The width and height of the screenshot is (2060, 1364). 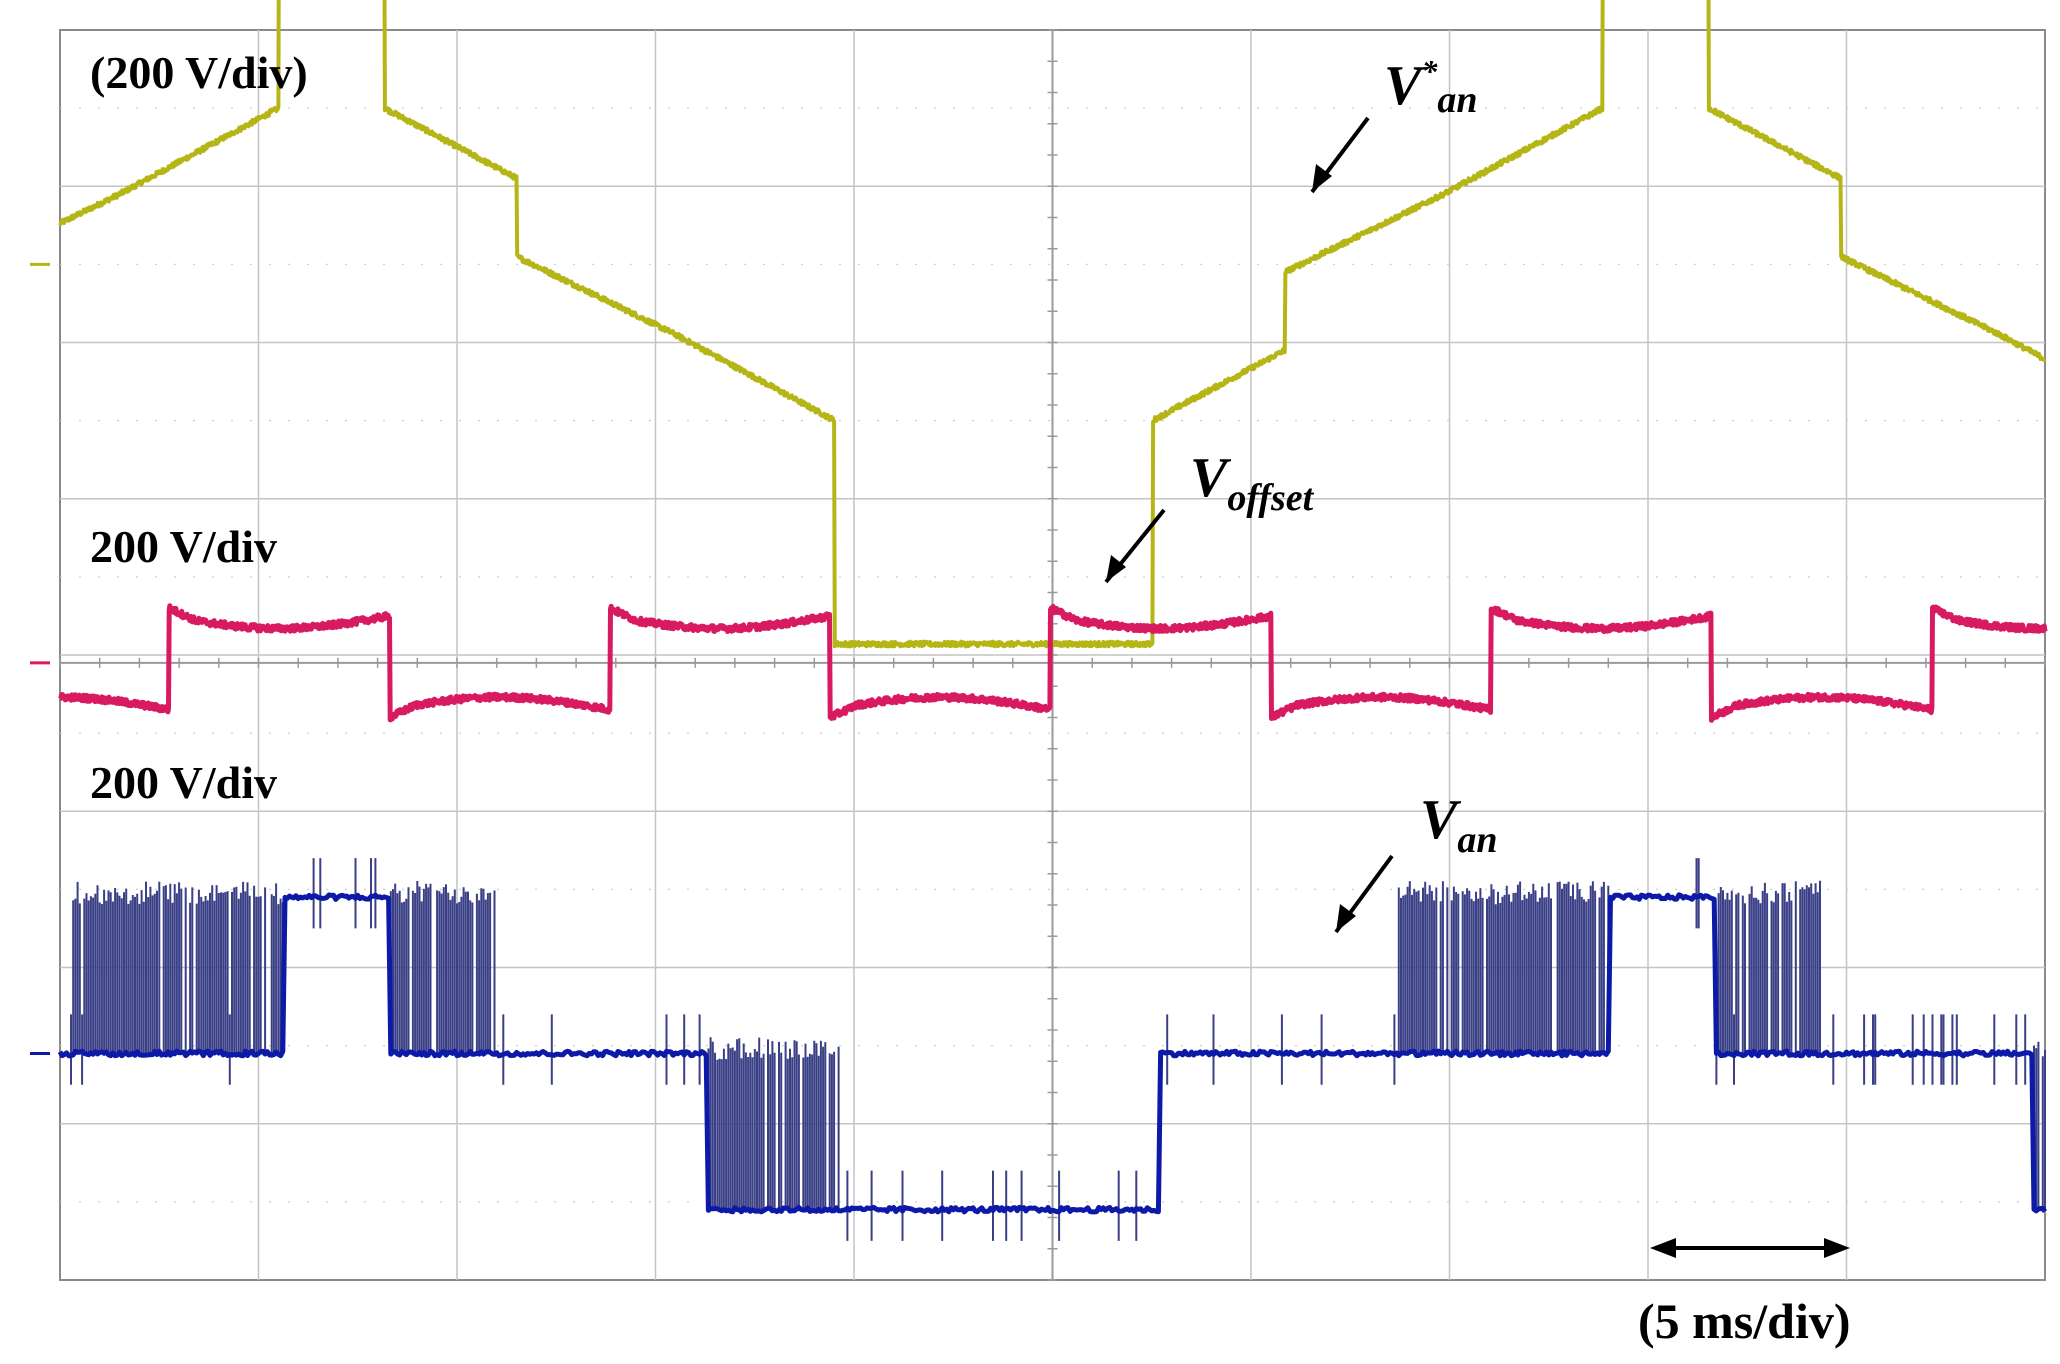 I want to click on time-scale-label: (5 ms/div), so click(x=1744, y=1321).